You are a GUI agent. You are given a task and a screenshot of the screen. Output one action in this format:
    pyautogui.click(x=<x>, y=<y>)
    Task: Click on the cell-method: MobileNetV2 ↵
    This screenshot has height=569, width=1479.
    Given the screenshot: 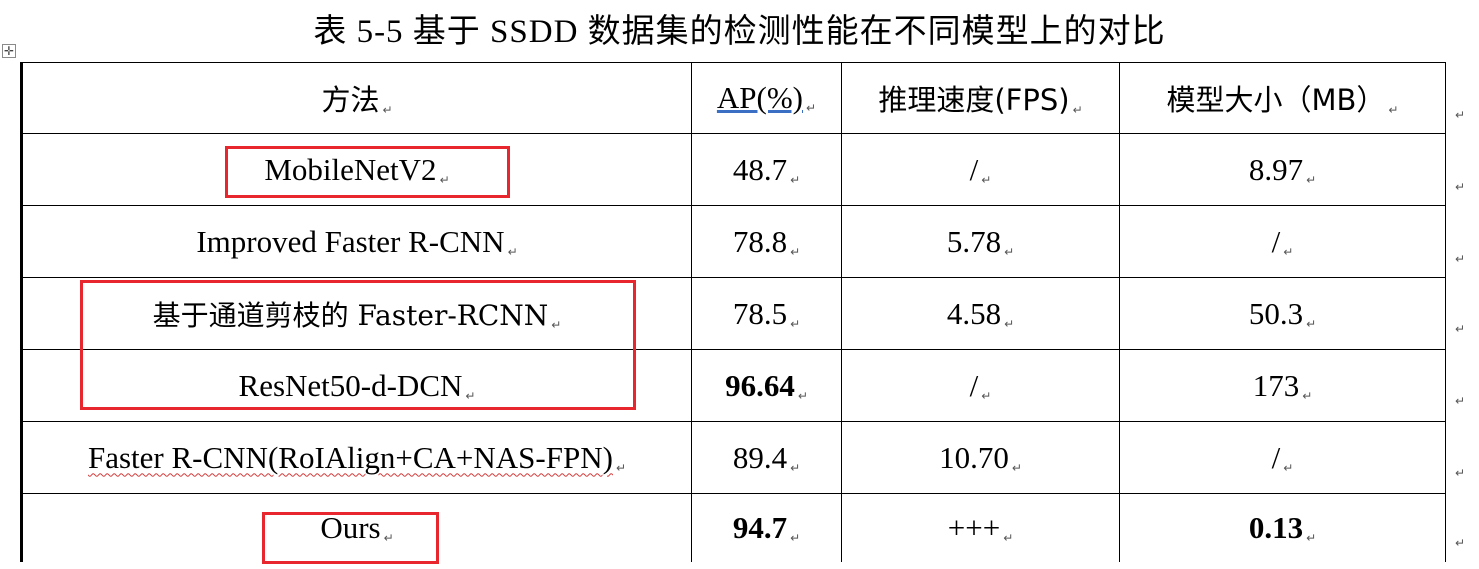 What is the action you would take?
    pyautogui.click(x=356, y=169)
    